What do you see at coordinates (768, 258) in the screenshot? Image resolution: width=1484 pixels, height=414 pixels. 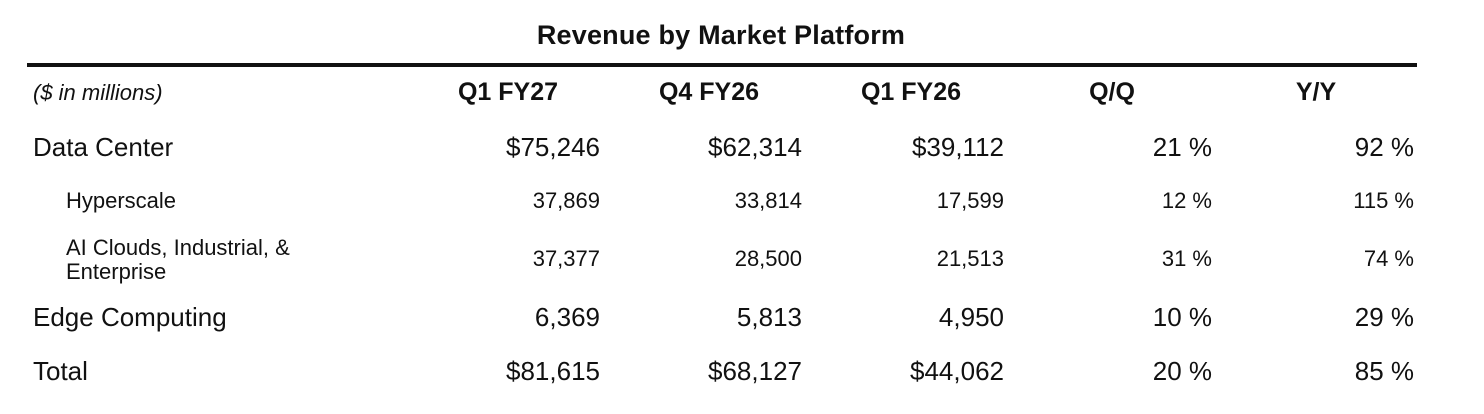 I see `cell-q4-fy26: 28,500` at bounding box center [768, 258].